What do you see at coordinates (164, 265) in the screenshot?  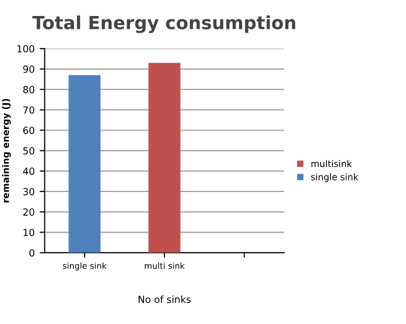 I see `x-tick-label: multi sink` at bounding box center [164, 265].